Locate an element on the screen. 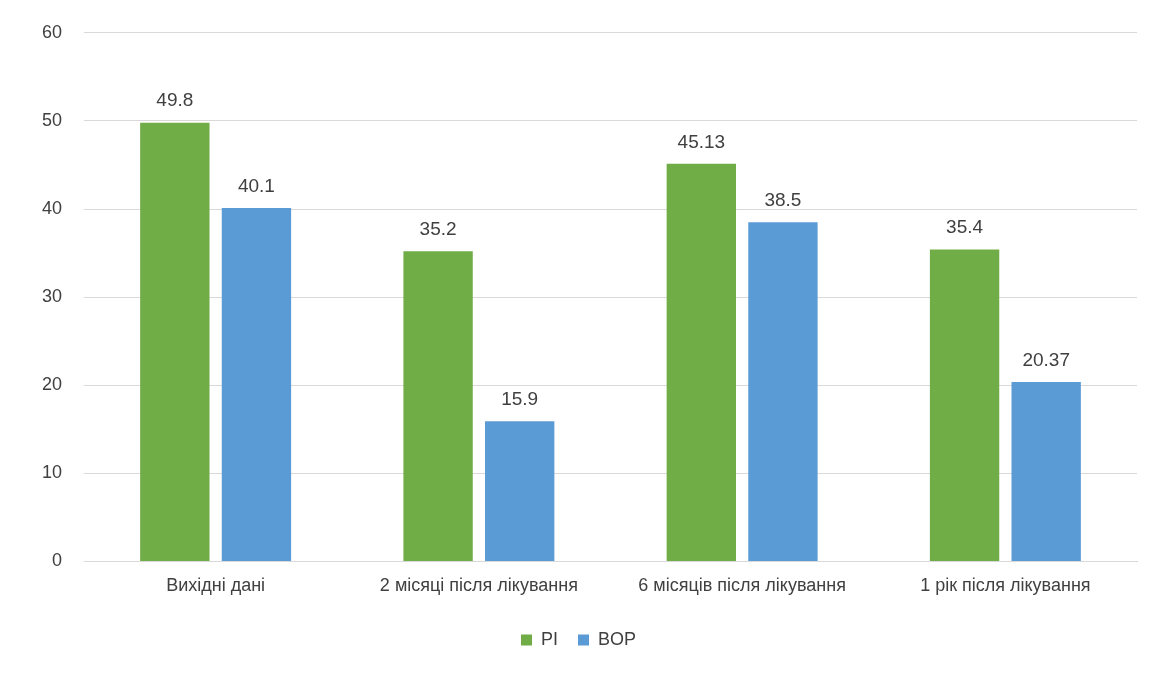 This screenshot has height=679, width=1152. y-tick-label: 60 is located at coordinates (52, 31).